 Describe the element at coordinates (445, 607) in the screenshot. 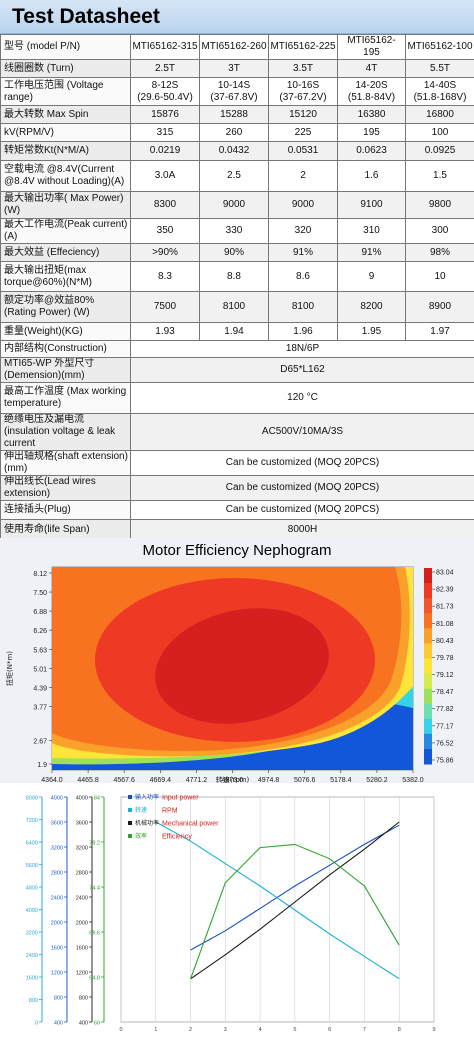

I see `colorbar-label: 81.73` at that location.